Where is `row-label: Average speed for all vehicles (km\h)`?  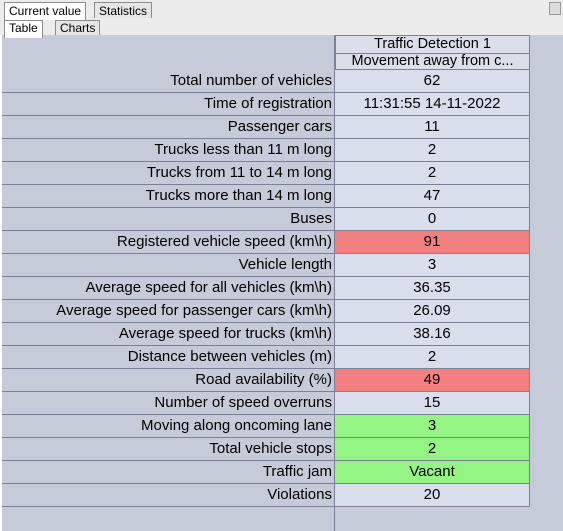 row-label: Average speed for all vehicles (km\h) is located at coordinates (168, 288).